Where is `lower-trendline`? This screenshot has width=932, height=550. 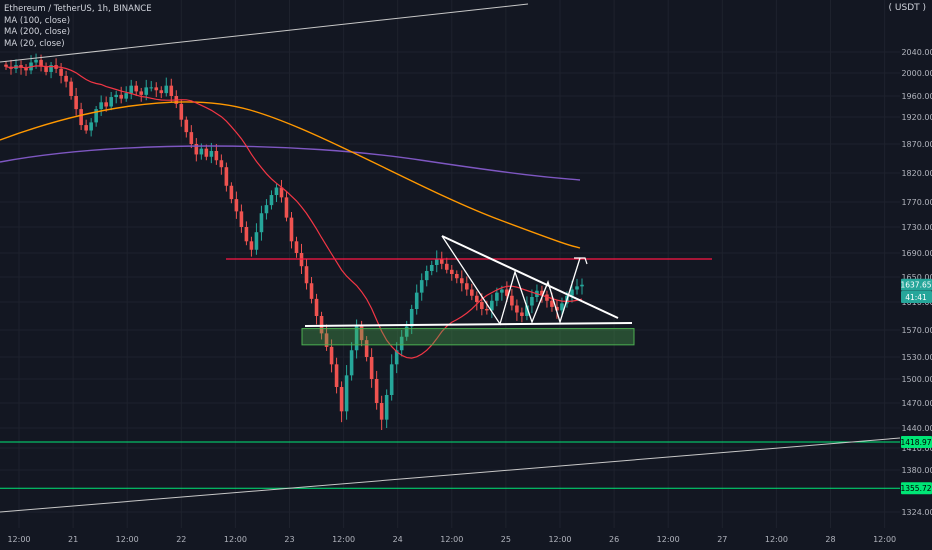 lower-trendline is located at coordinates (450, 475).